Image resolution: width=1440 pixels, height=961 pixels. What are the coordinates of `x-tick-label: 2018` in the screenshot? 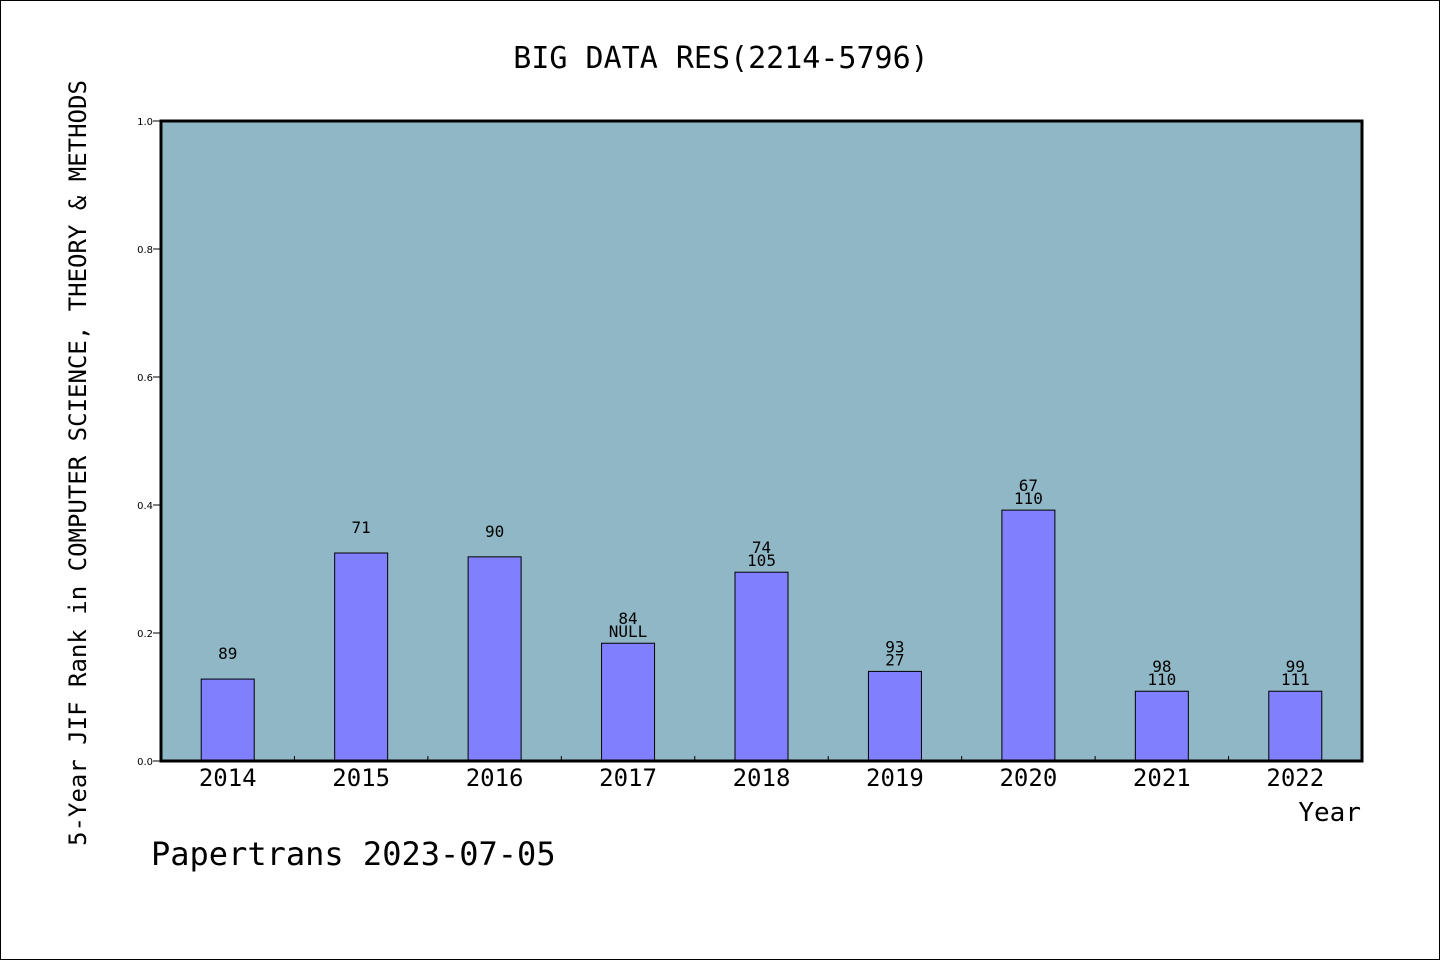 It's located at (762, 778).